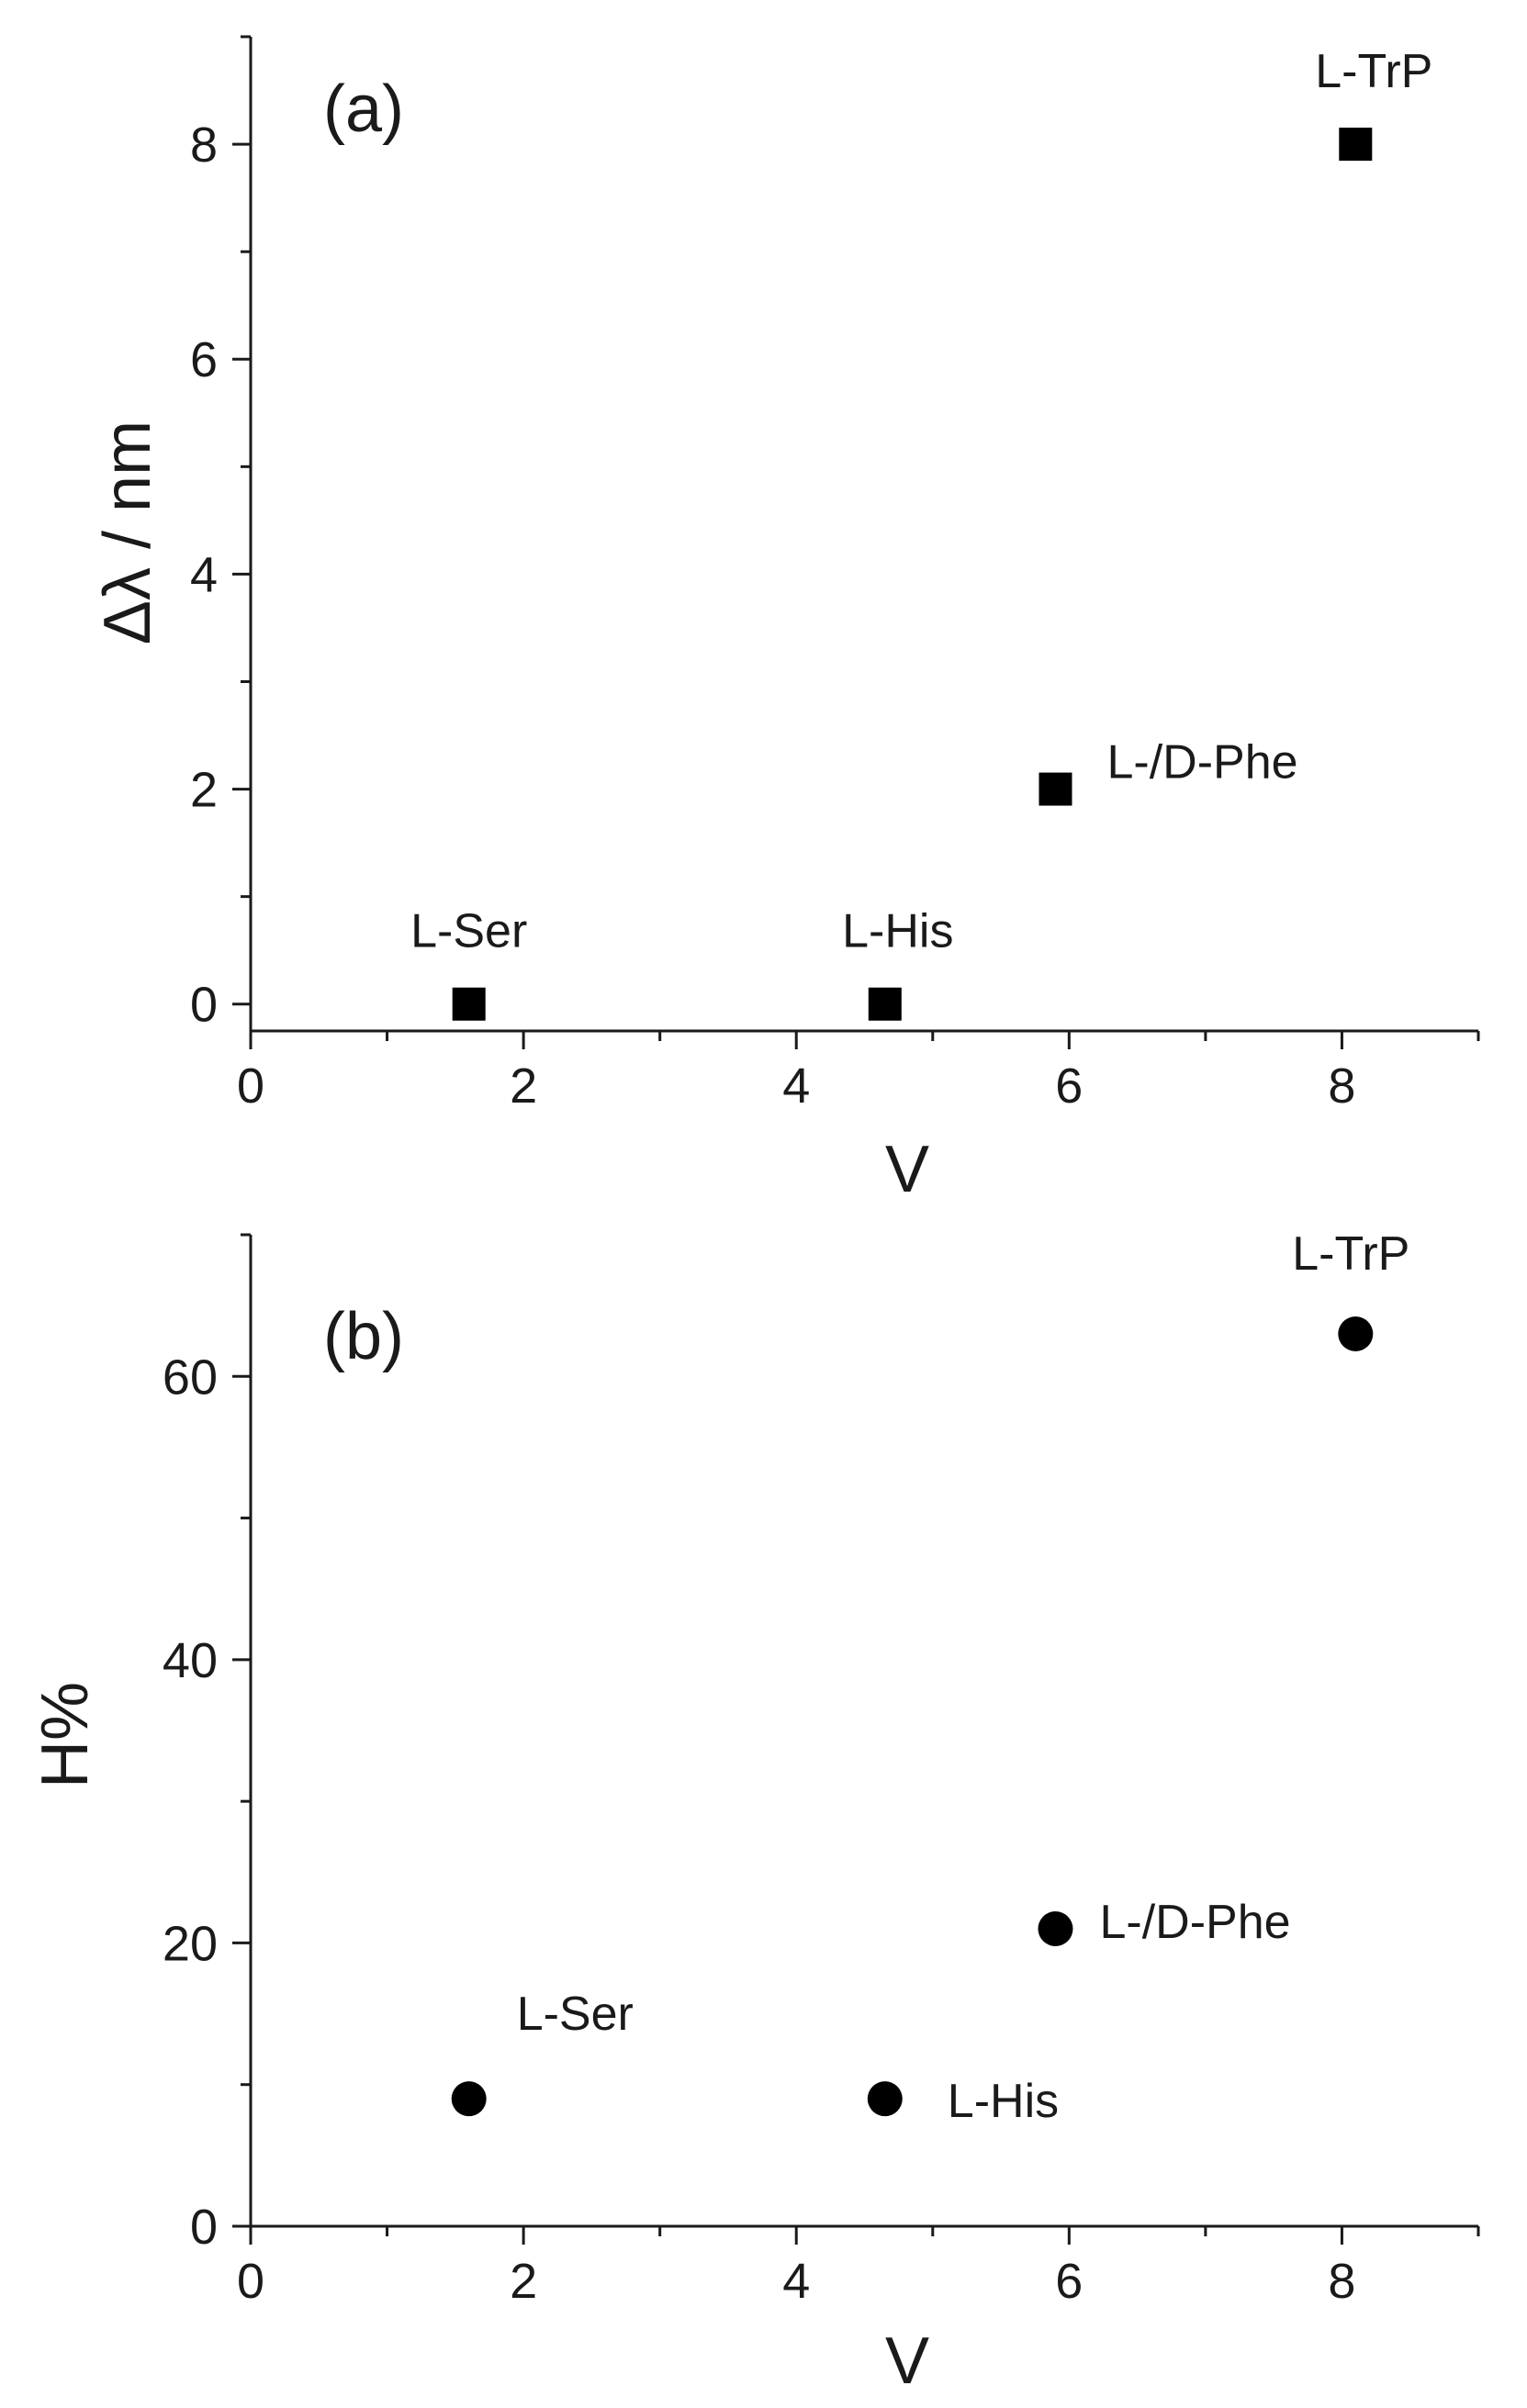 The height and width of the screenshot is (2408, 1527). Describe the element at coordinates (524, 1086) in the screenshot. I see `panel-a-x-tick-label: 2` at that location.